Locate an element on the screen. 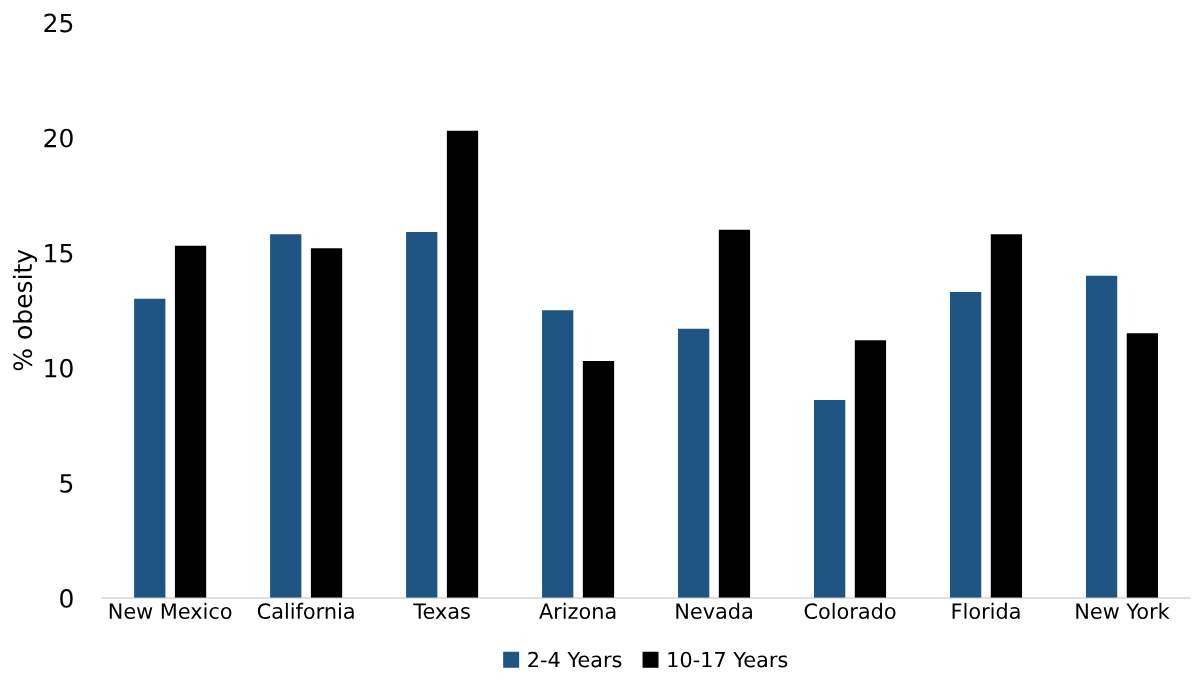 Image resolution: width=1202 pixels, height=685 pixels. y-tick-label: 0 is located at coordinates (66, 598).